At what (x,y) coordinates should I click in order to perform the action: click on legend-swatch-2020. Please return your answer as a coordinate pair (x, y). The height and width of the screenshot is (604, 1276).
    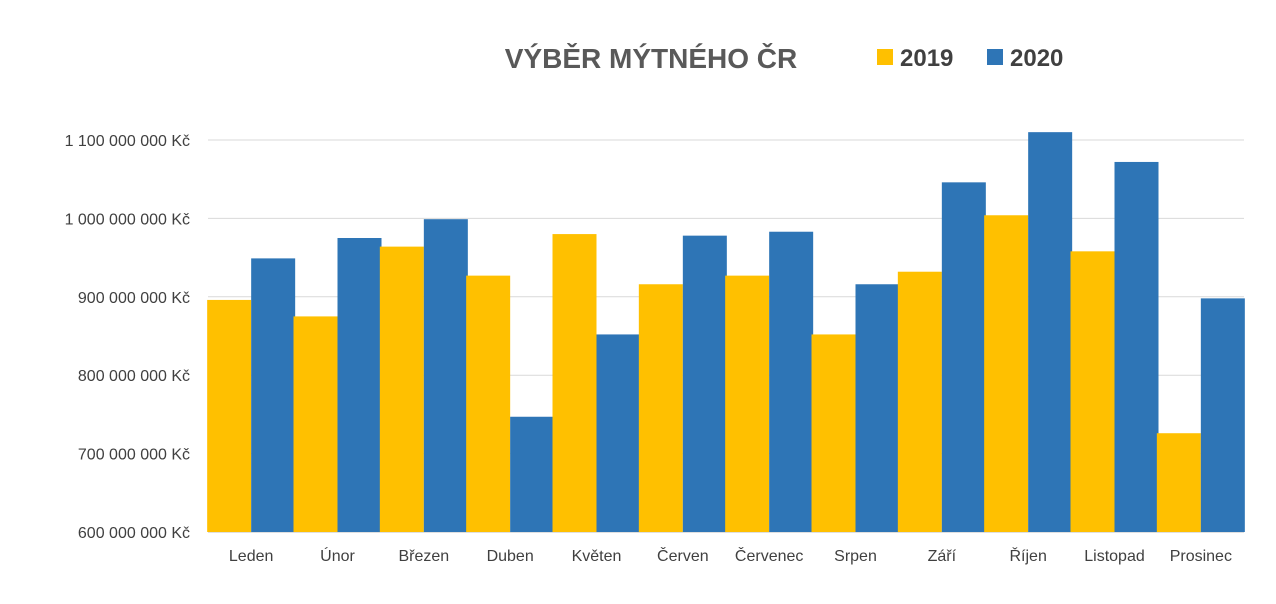
    Looking at the image, I should click on (995, 57).